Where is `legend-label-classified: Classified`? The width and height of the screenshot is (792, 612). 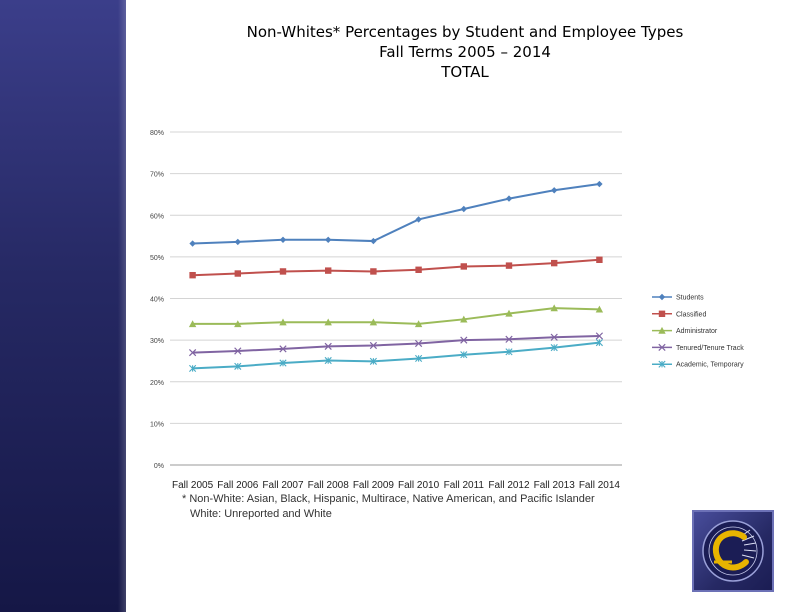
legend-label-classified: Classified is located at coordinates (691, 314).